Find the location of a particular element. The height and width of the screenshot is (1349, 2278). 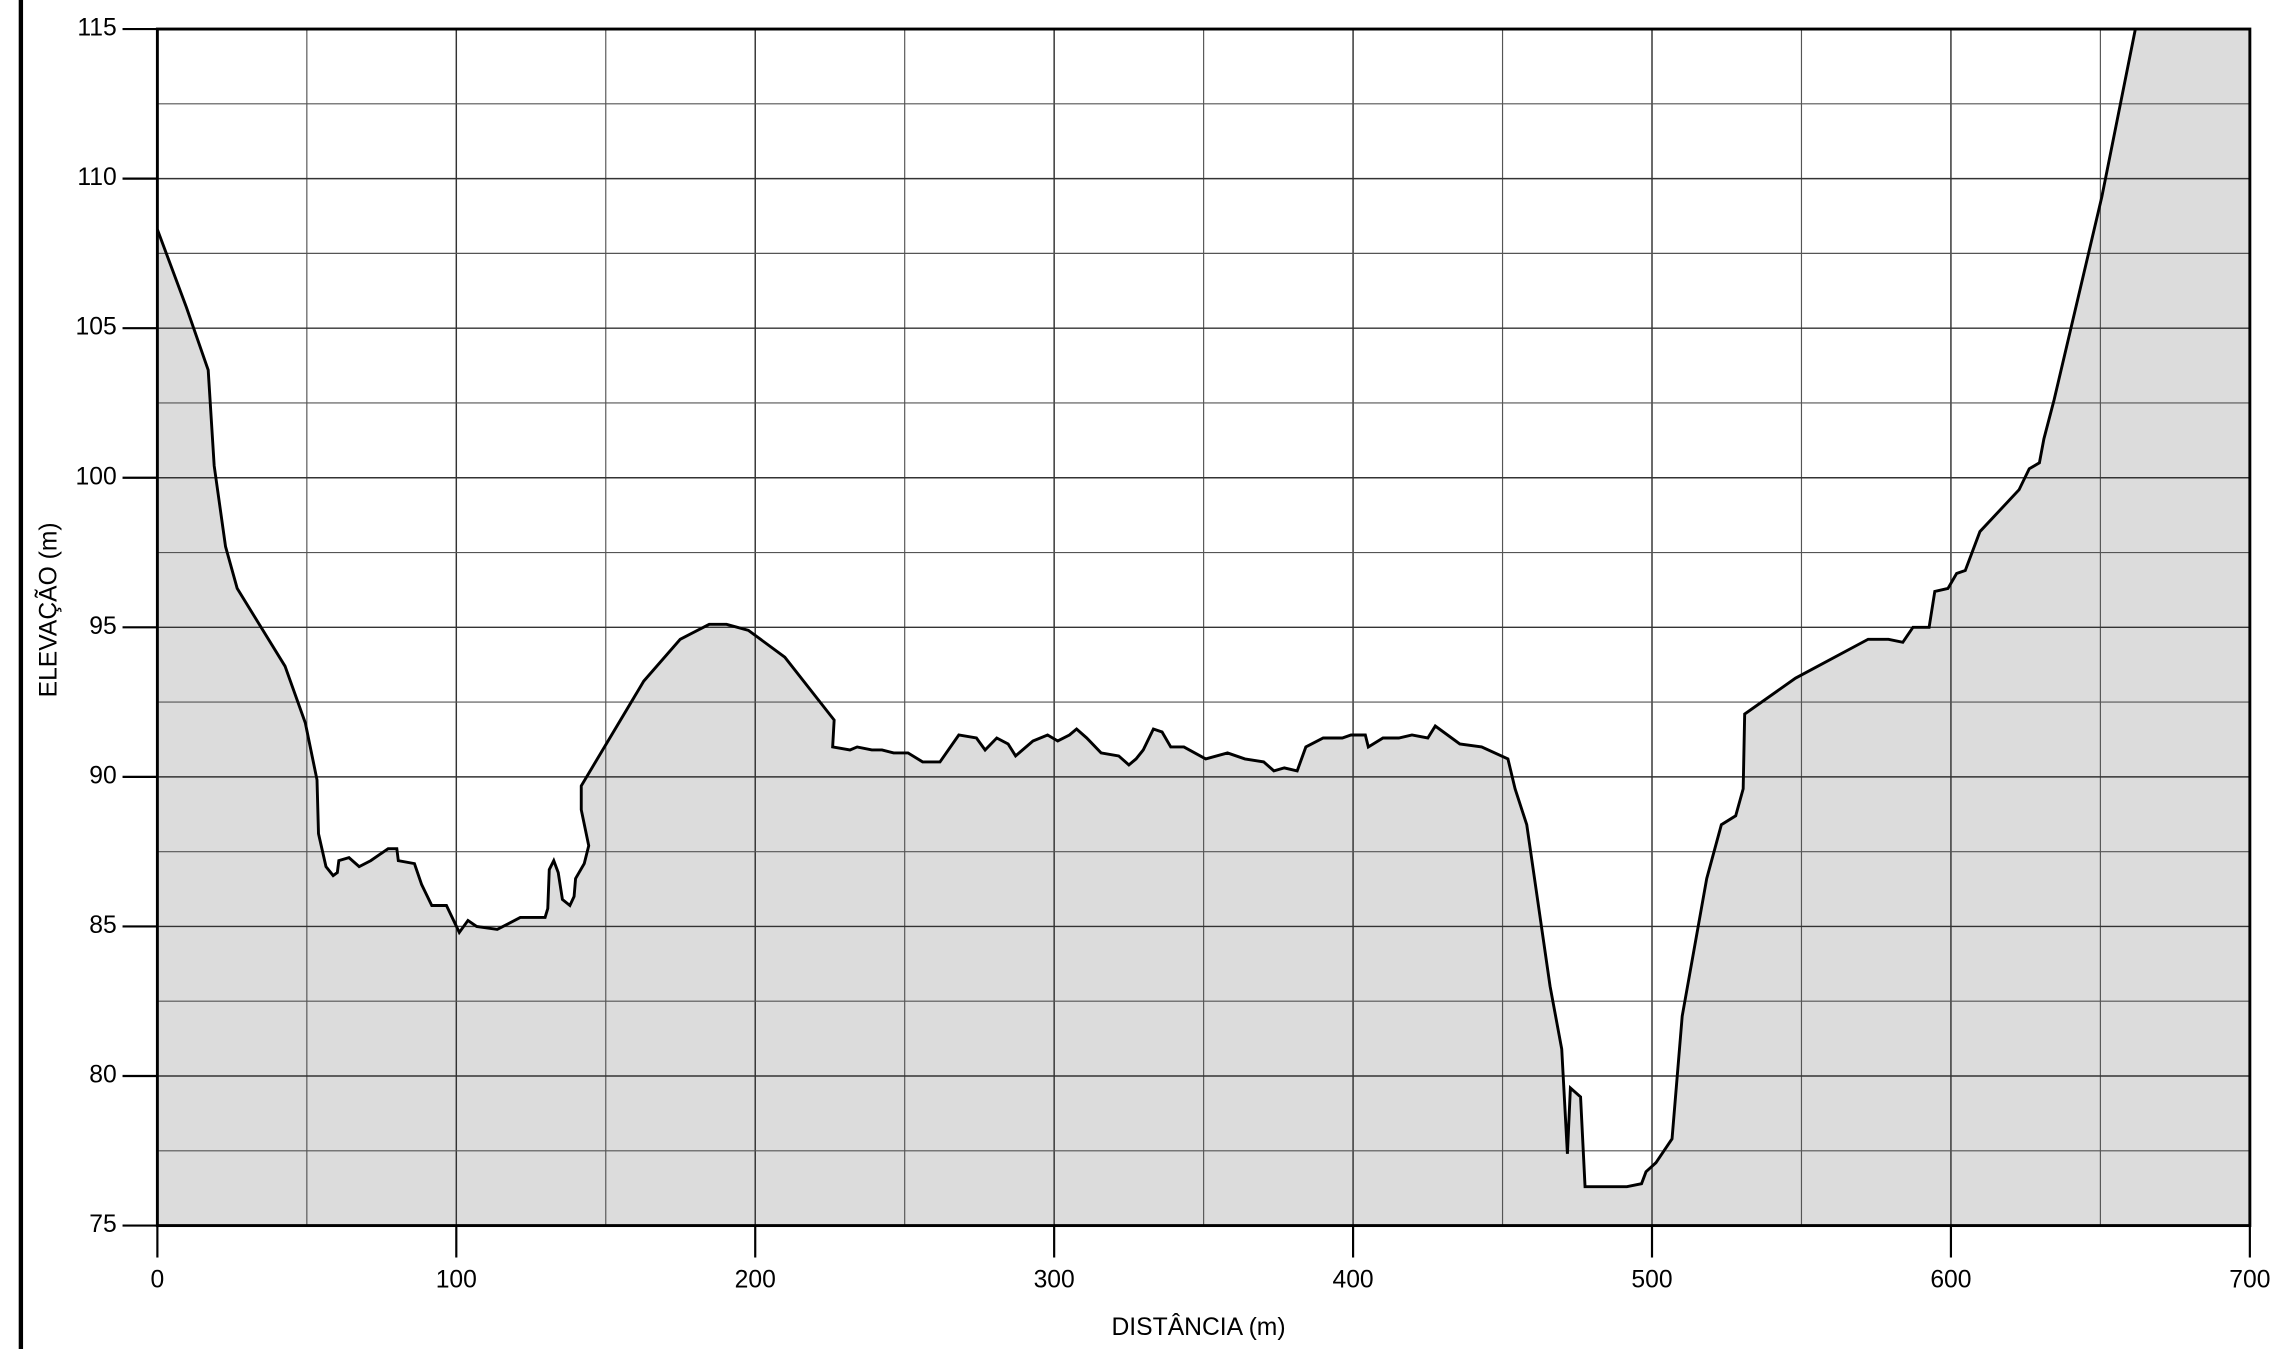

x-tick-label: 200 is located at coordinates (755, 1279).